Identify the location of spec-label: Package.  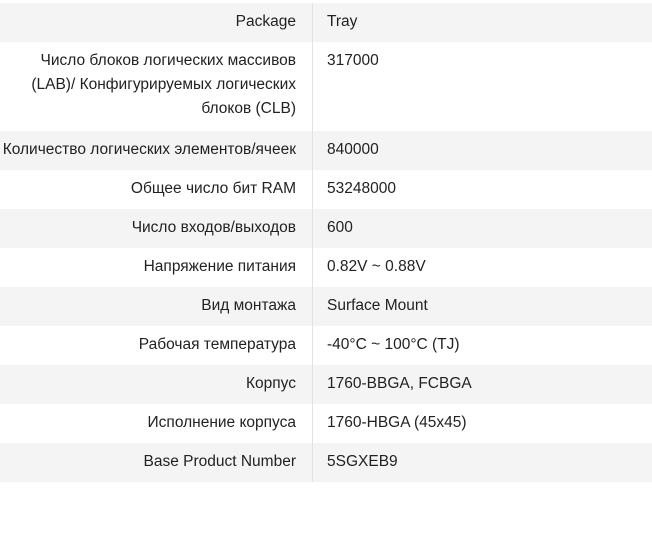
(156, 22).